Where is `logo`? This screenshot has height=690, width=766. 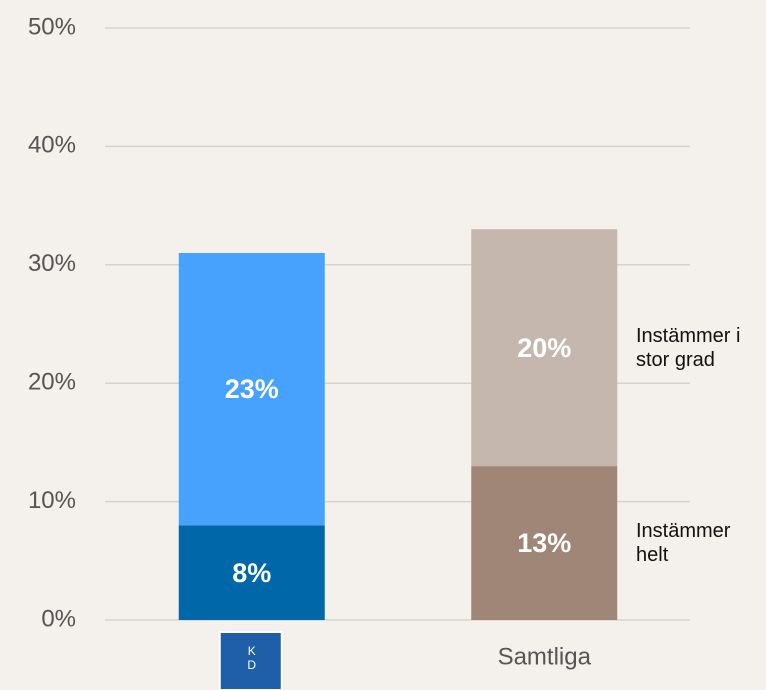
logo is located at coordinates (250, 660).